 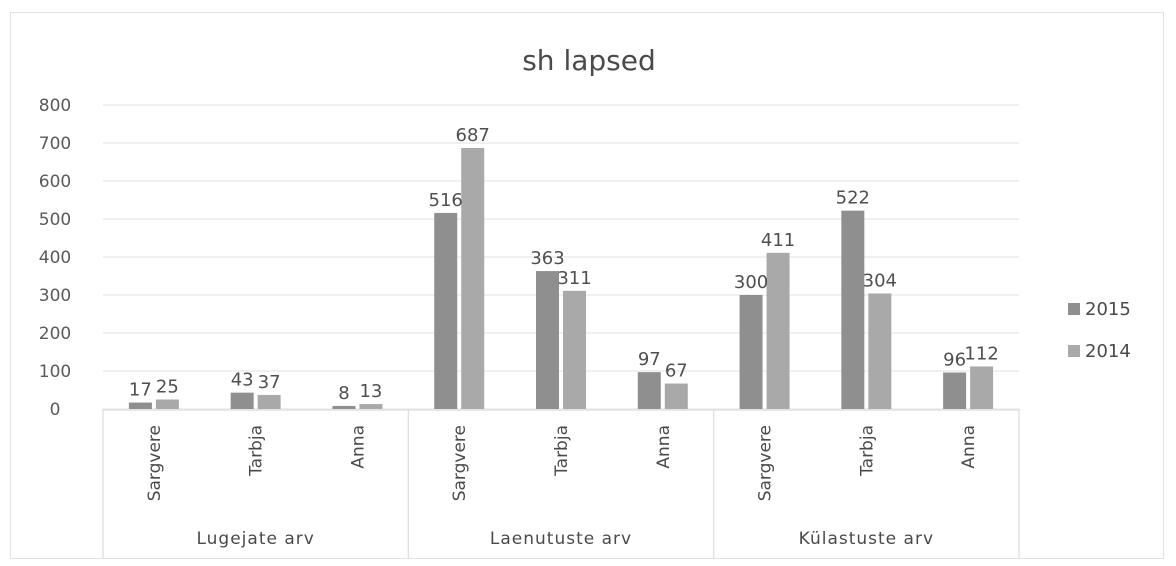 I want to click on legend: 2015 2014, so click(x=1099, y=330).